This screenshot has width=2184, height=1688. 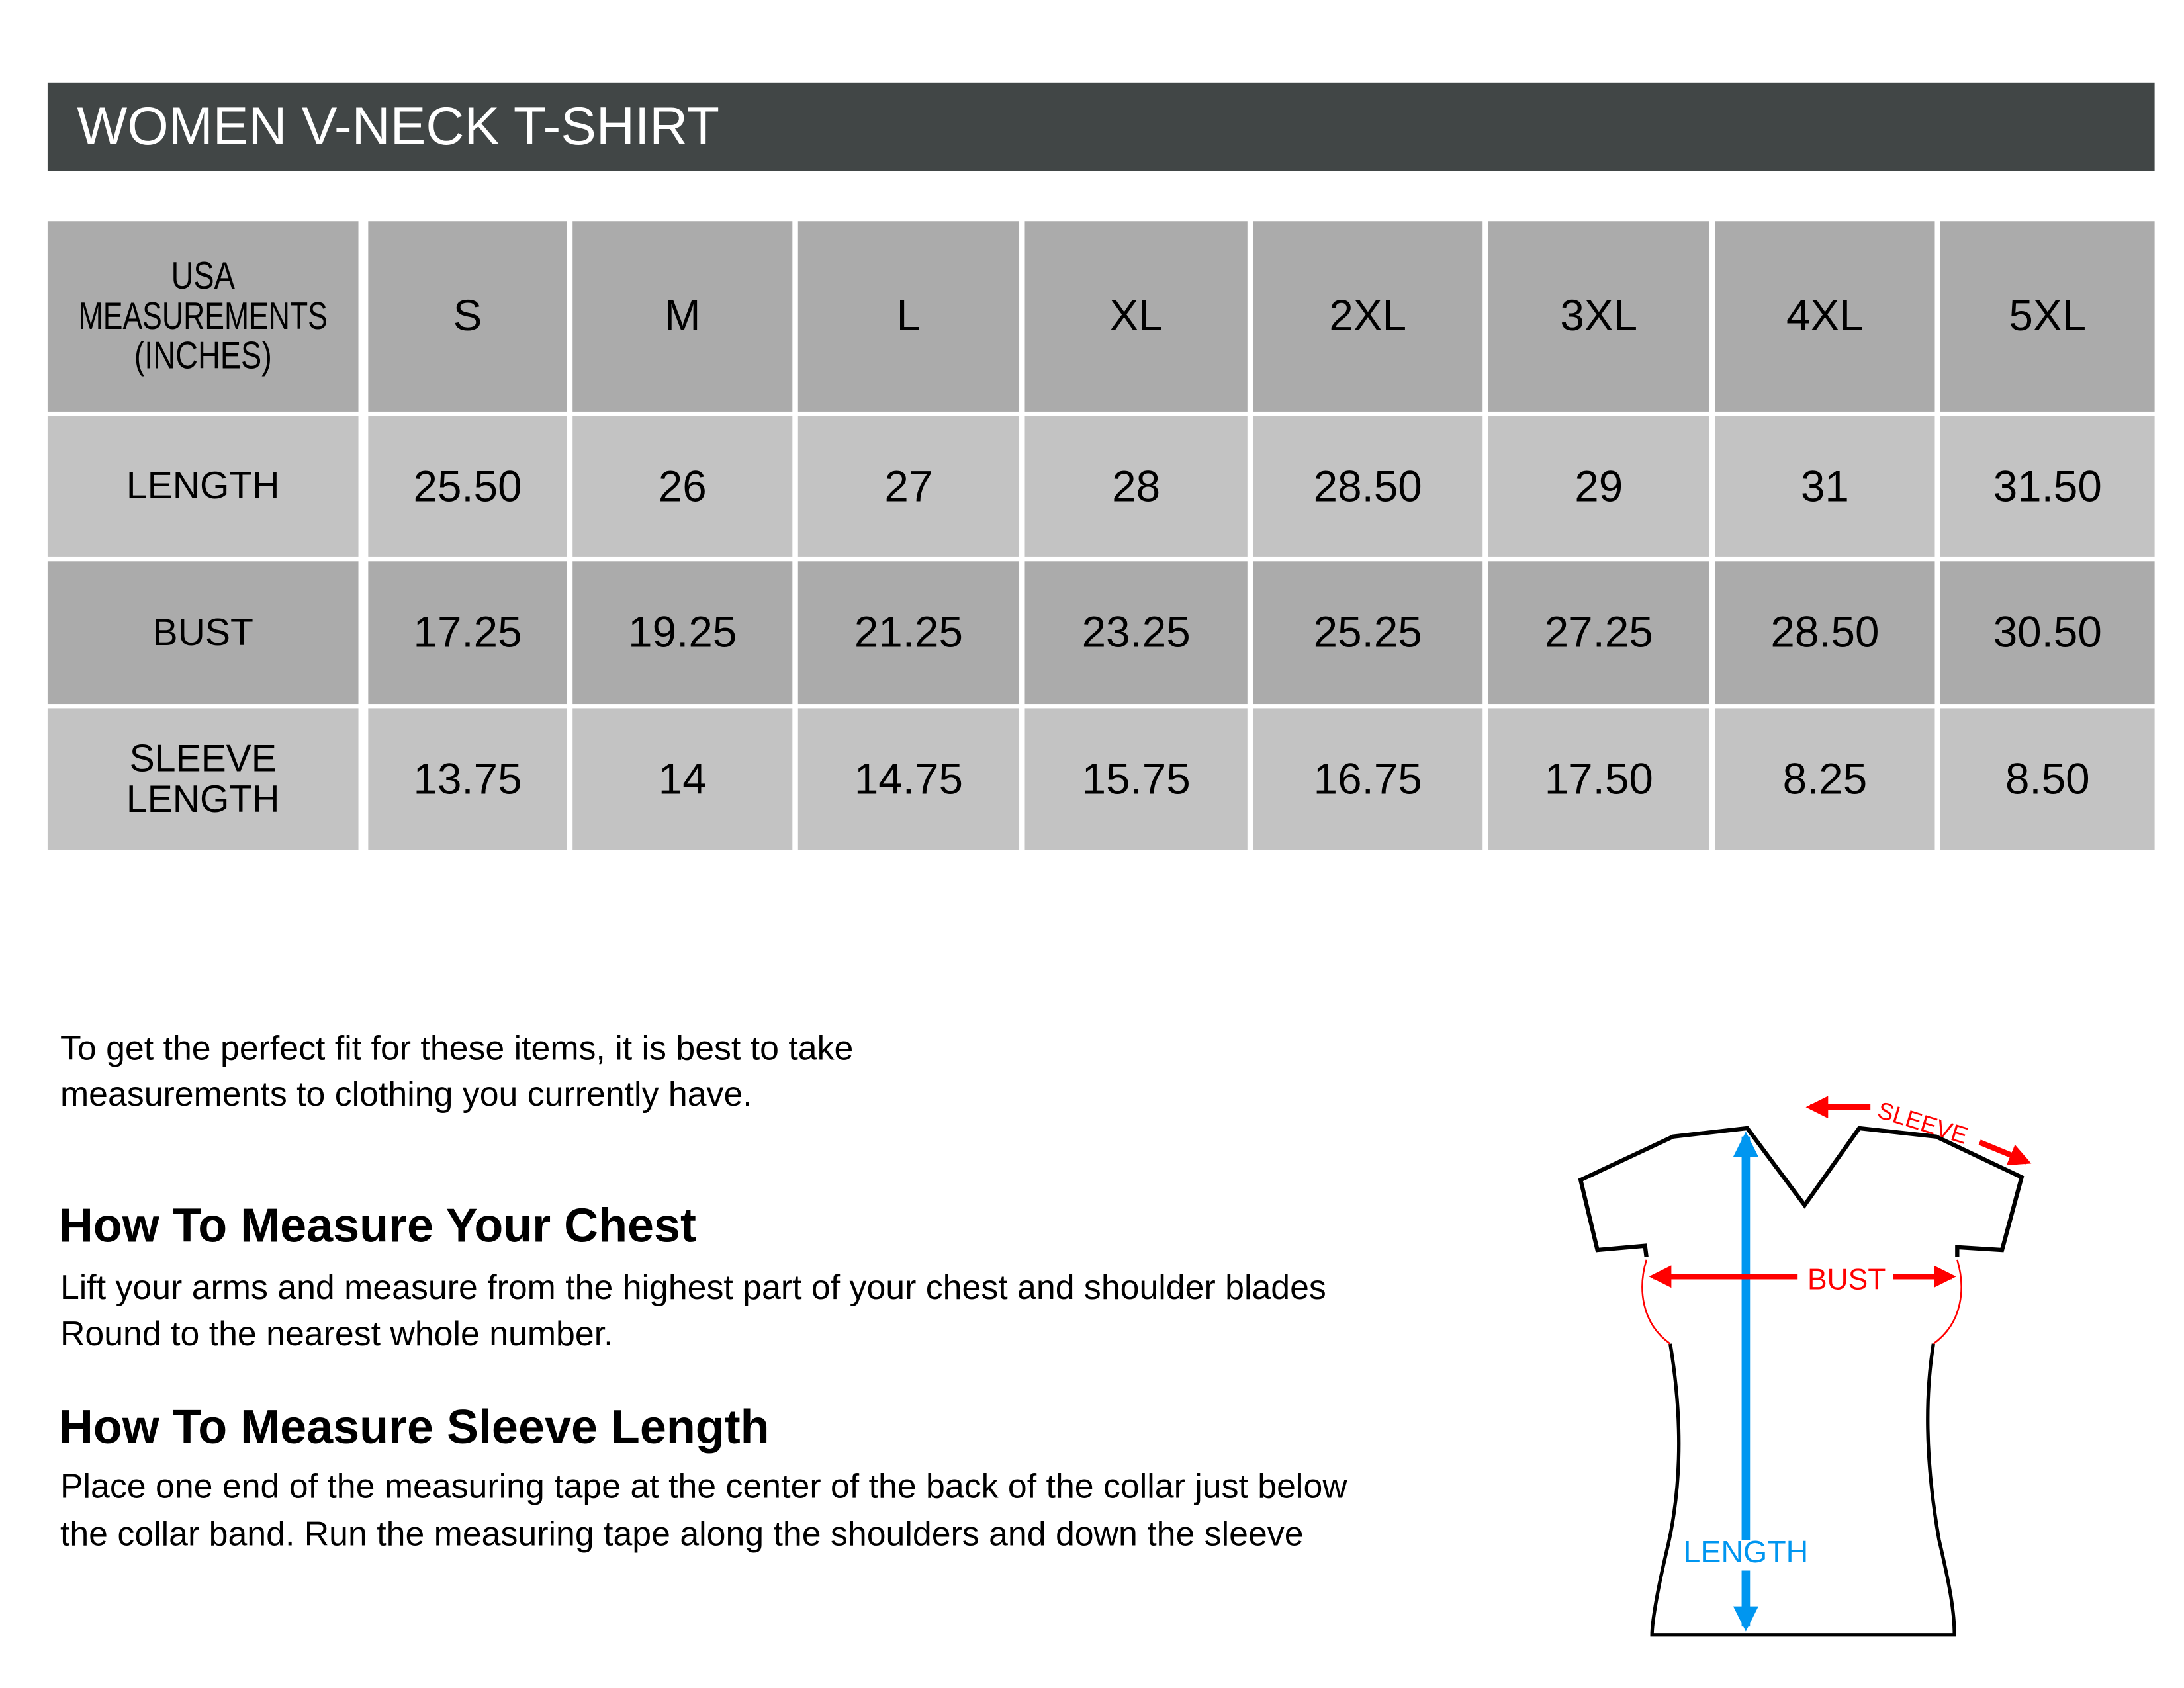 I want to click on table-cell: 8.25, so click(x=1825, y=779).